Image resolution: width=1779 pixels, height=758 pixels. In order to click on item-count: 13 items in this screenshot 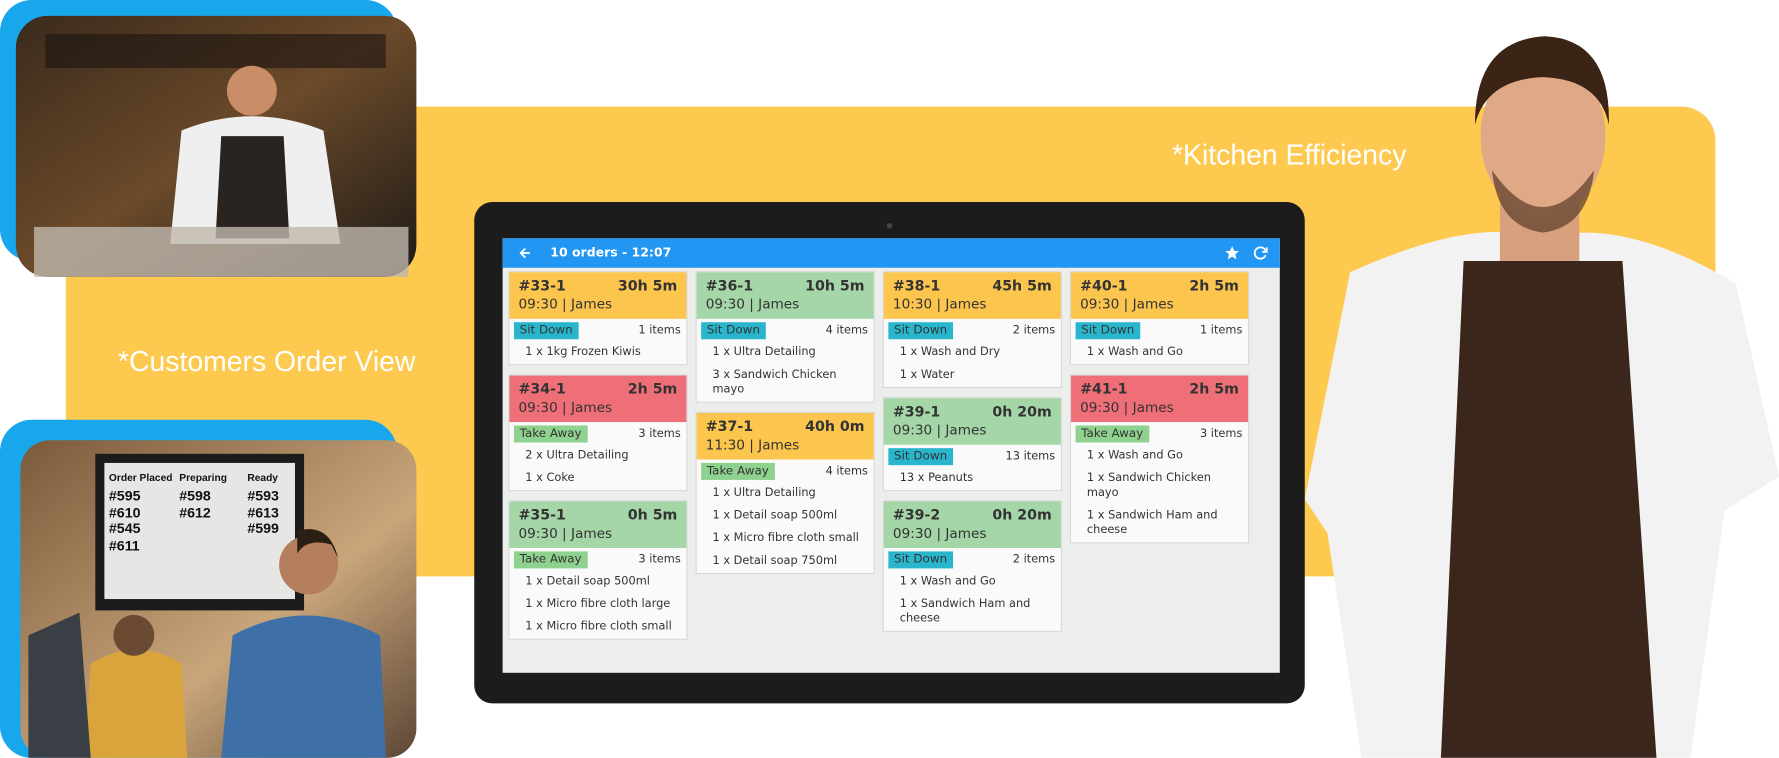, I will do `click(1030, 456)`.